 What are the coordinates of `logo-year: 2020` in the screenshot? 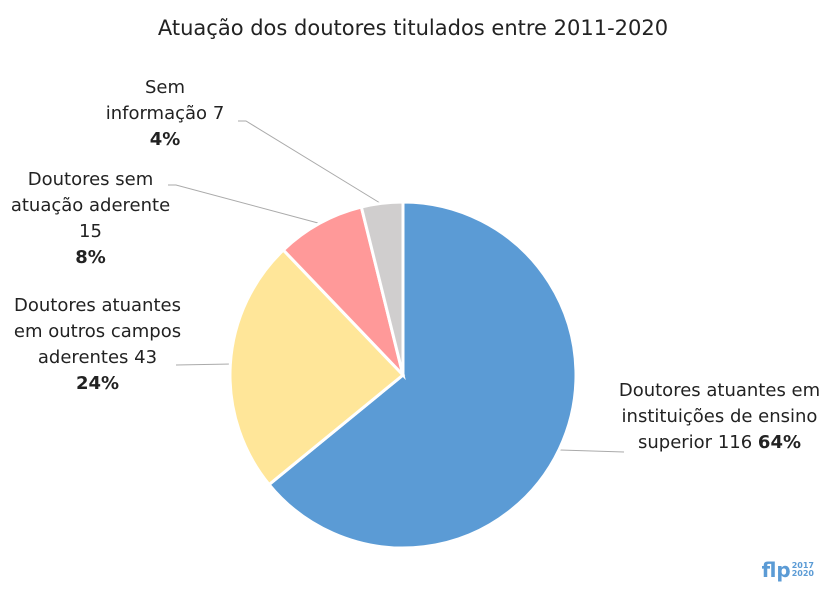 It's located at (802, 573).